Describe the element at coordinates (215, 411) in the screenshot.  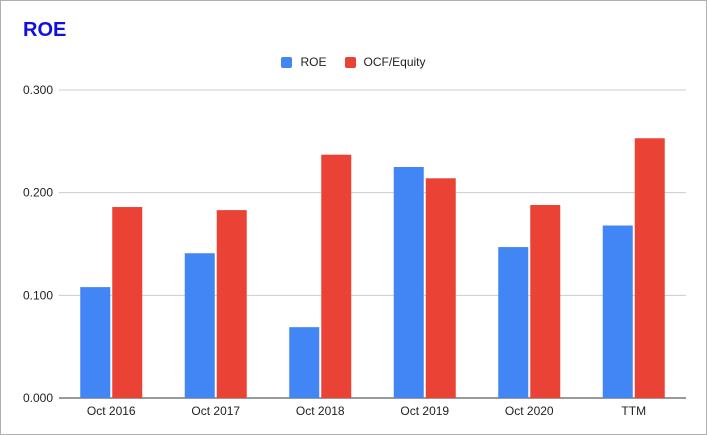
I see `x-tick-label: Oct 2017` at that location.